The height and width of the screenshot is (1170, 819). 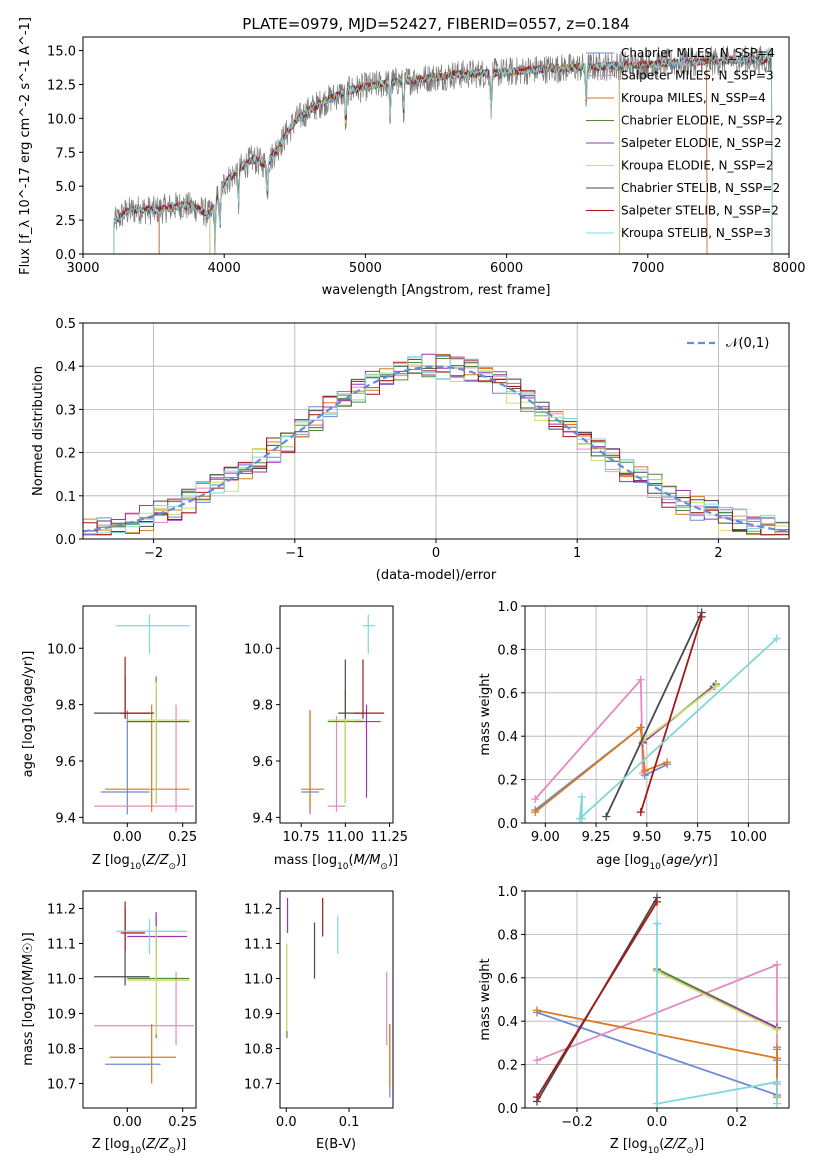 I want to click on label-part: ⊙, so click(x=384, y=867).